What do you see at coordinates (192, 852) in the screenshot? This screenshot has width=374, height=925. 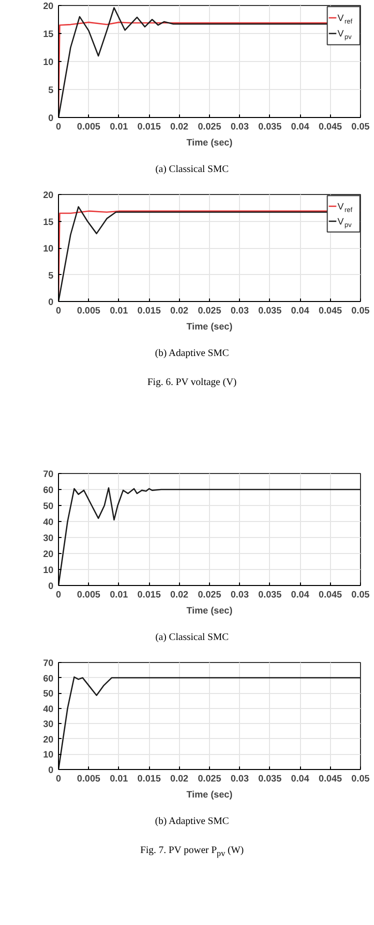 I see `caption: Fig. 7. PV power P$_{pv}$ (W)` at bounding box center [192, 852].